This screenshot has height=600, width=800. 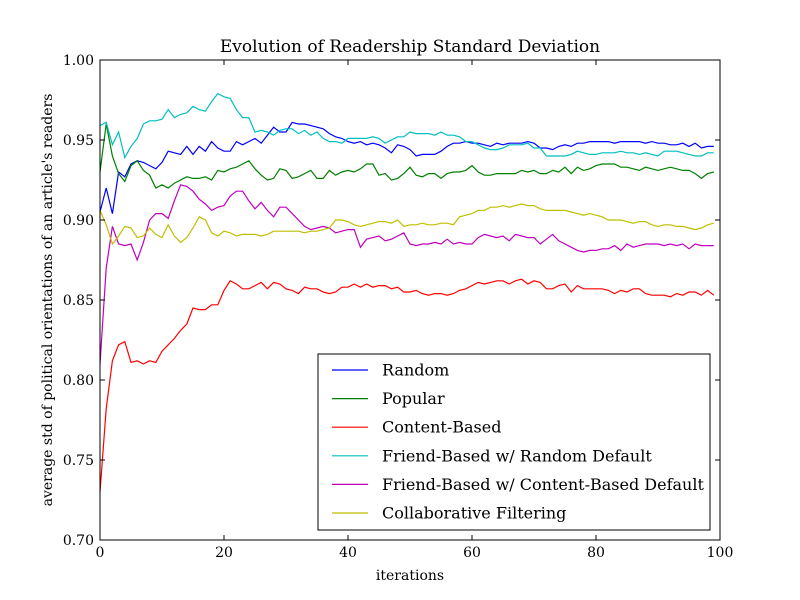 What do you see at coordinates (78, 461) in the screenshot?
I see `y-tick-label: 0.75` at bounding box center [78, 461].